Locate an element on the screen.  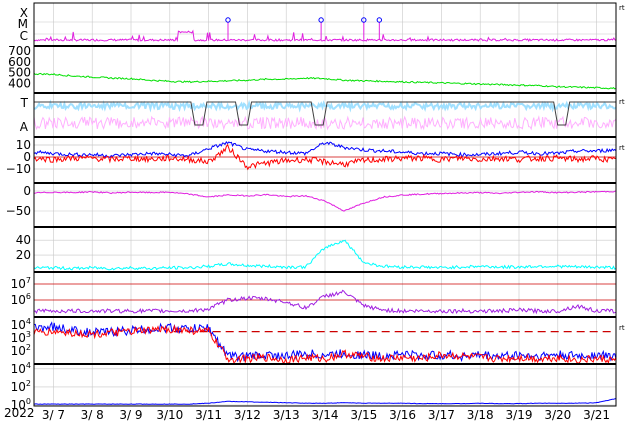
xray-tick-c: C is located at coordinates (24, 36).